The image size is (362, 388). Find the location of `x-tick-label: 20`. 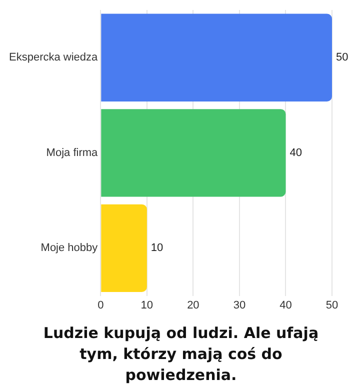

x-tick-label: 20 is located at coordinates (193, 305).